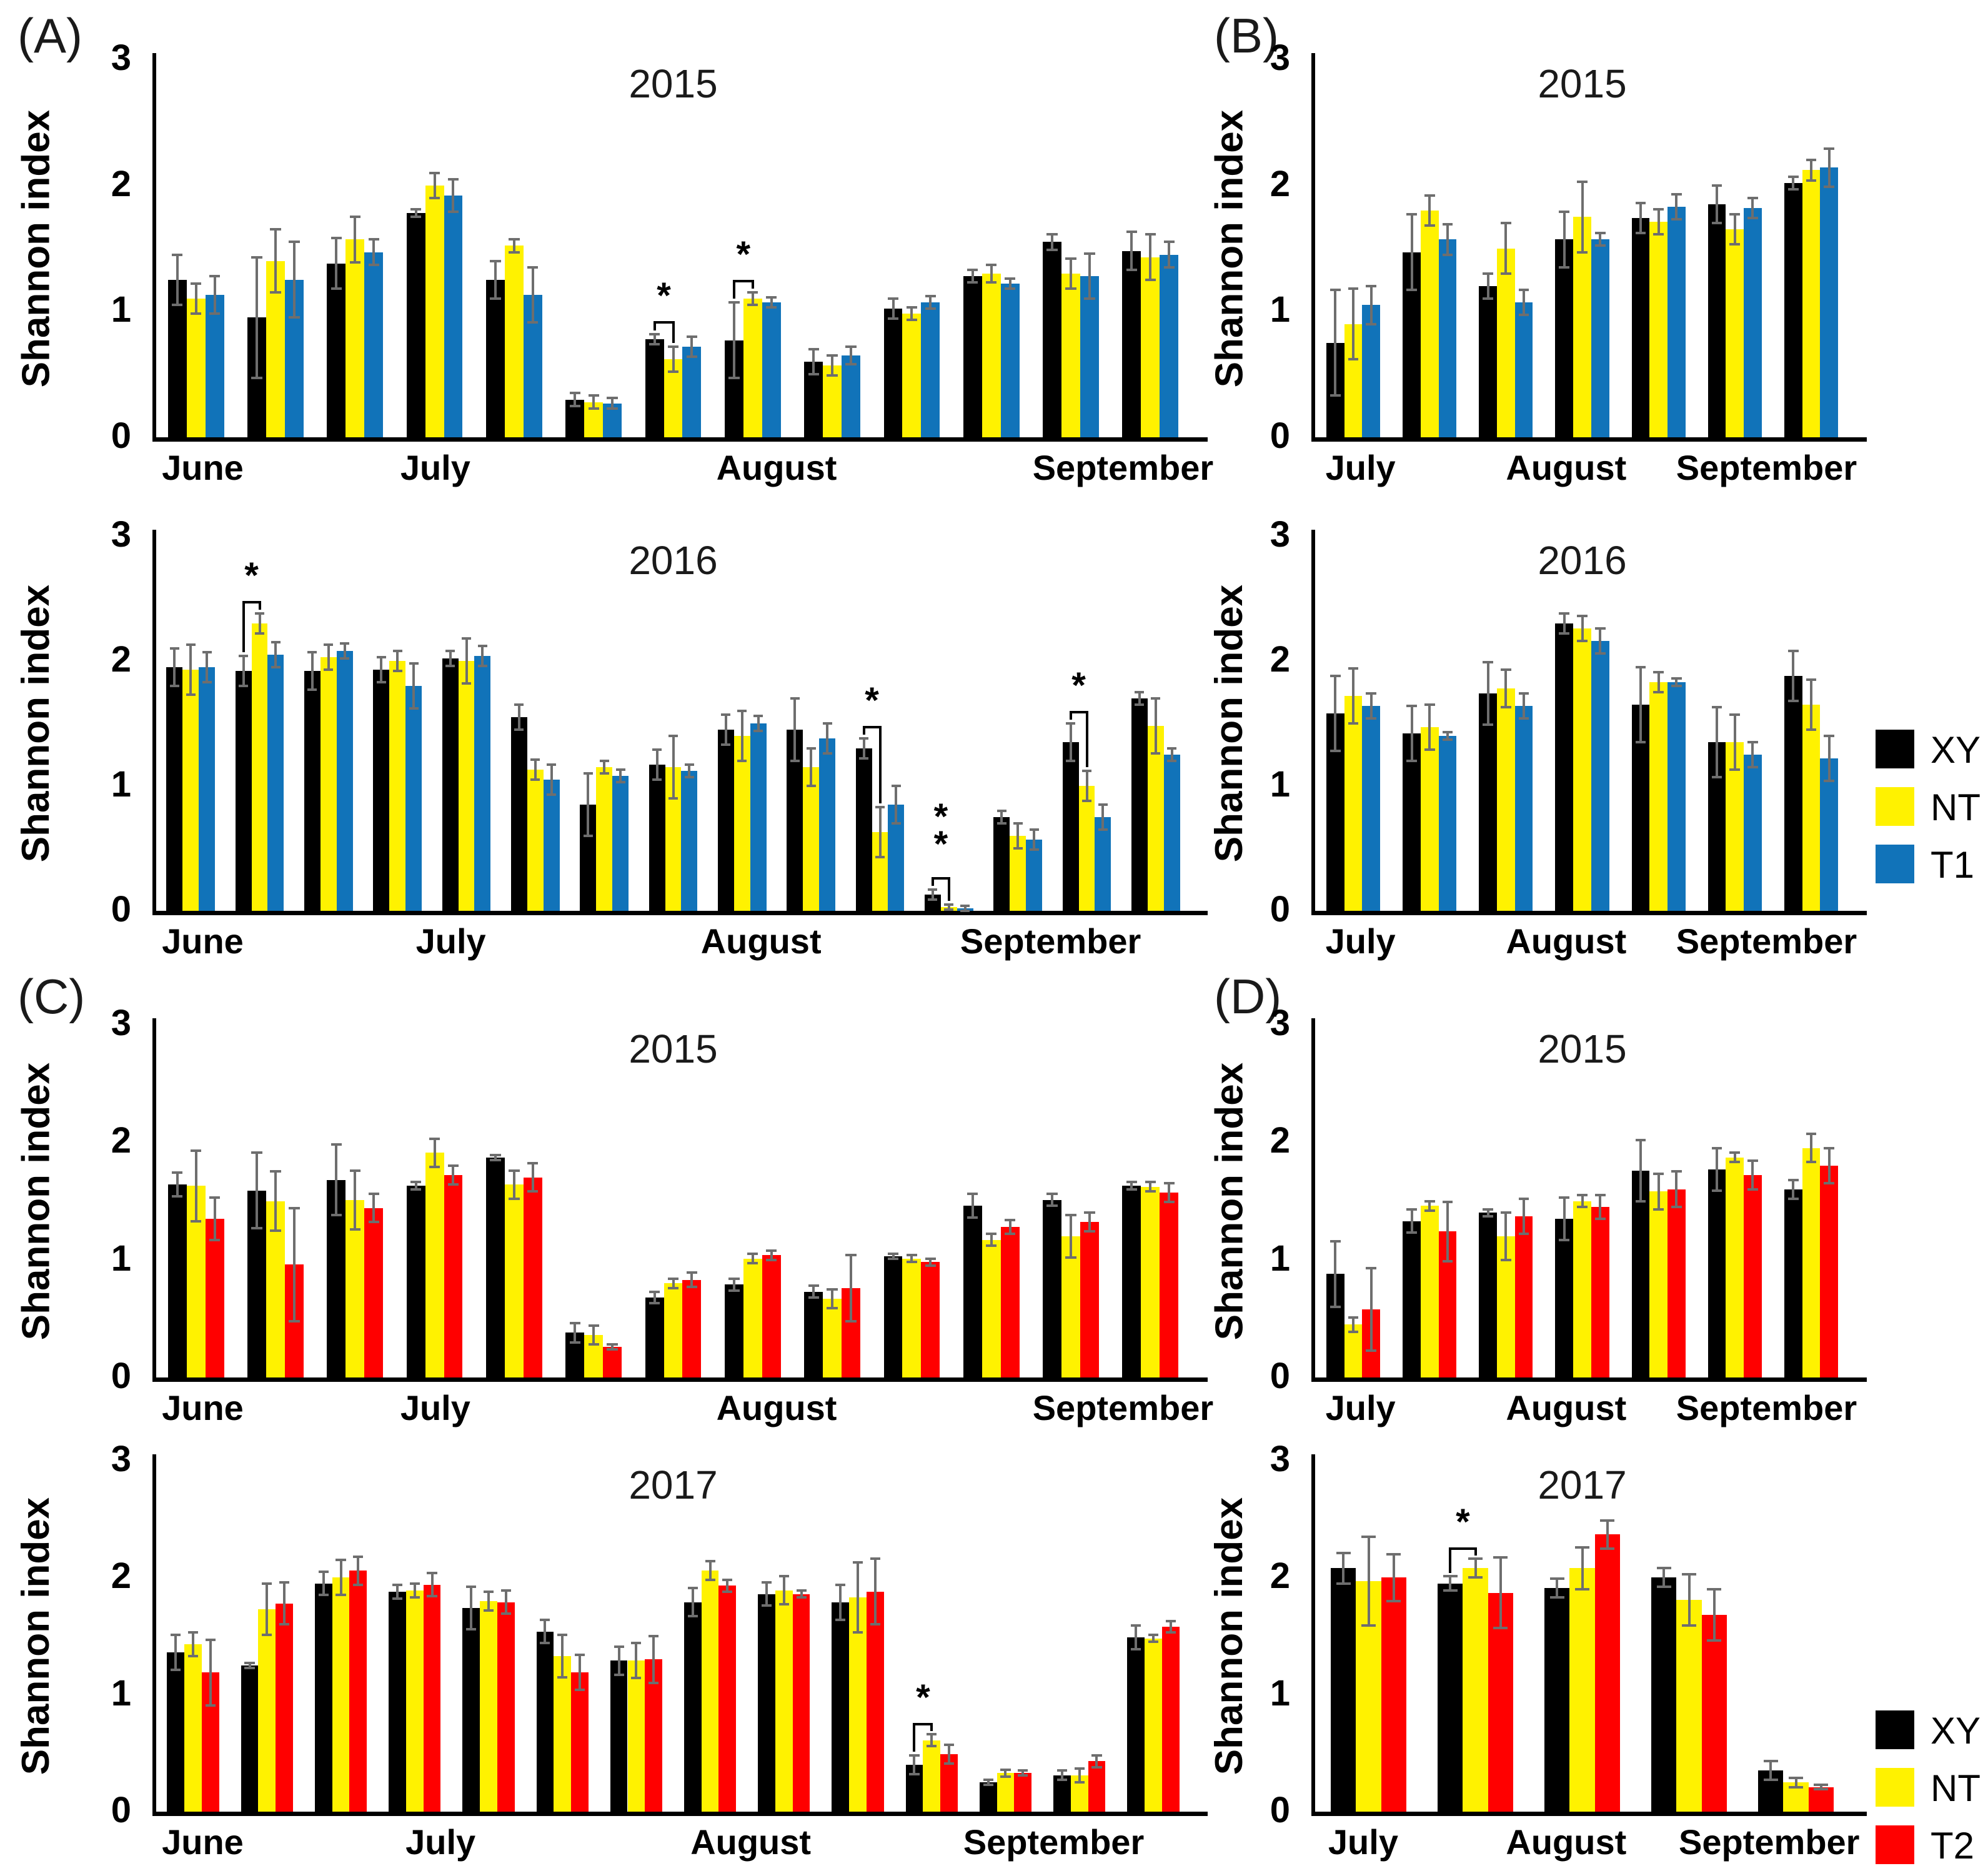  Describe the element at coordinates (680, 439) in the screenshot. I see `x-axis-line` at that location.